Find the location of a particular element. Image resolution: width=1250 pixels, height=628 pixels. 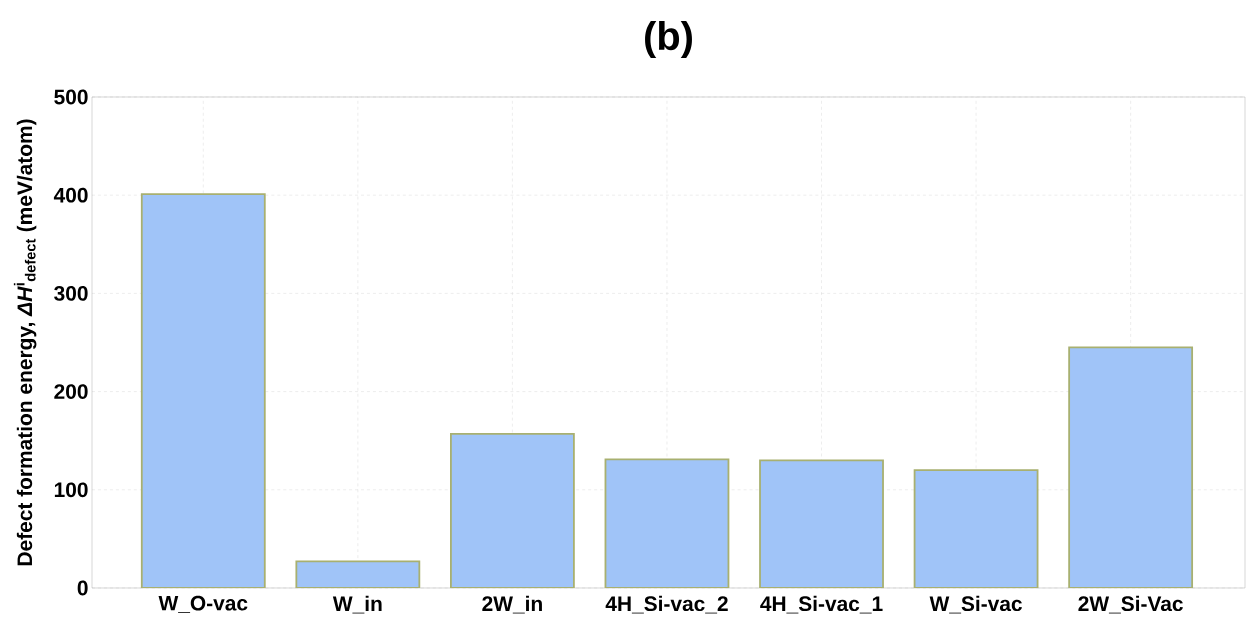

x-tick-label: 2W_in is located at coordinates (512, 604).